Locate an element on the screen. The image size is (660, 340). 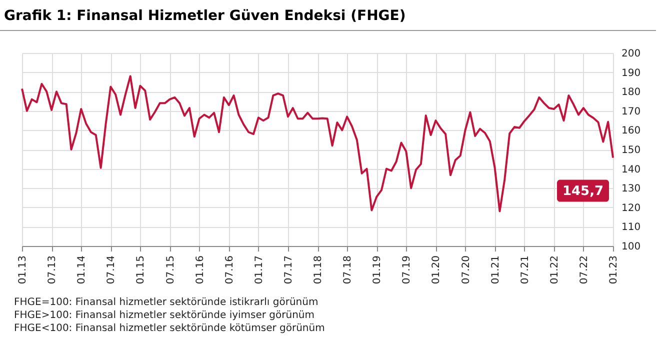
y-tick-label: 110 is located at coordinates (631, 228).